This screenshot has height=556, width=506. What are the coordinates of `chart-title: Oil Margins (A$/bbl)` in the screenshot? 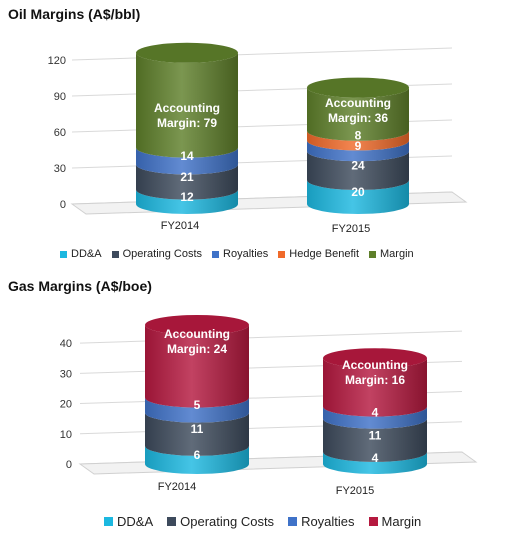 It's located at (74, 14).